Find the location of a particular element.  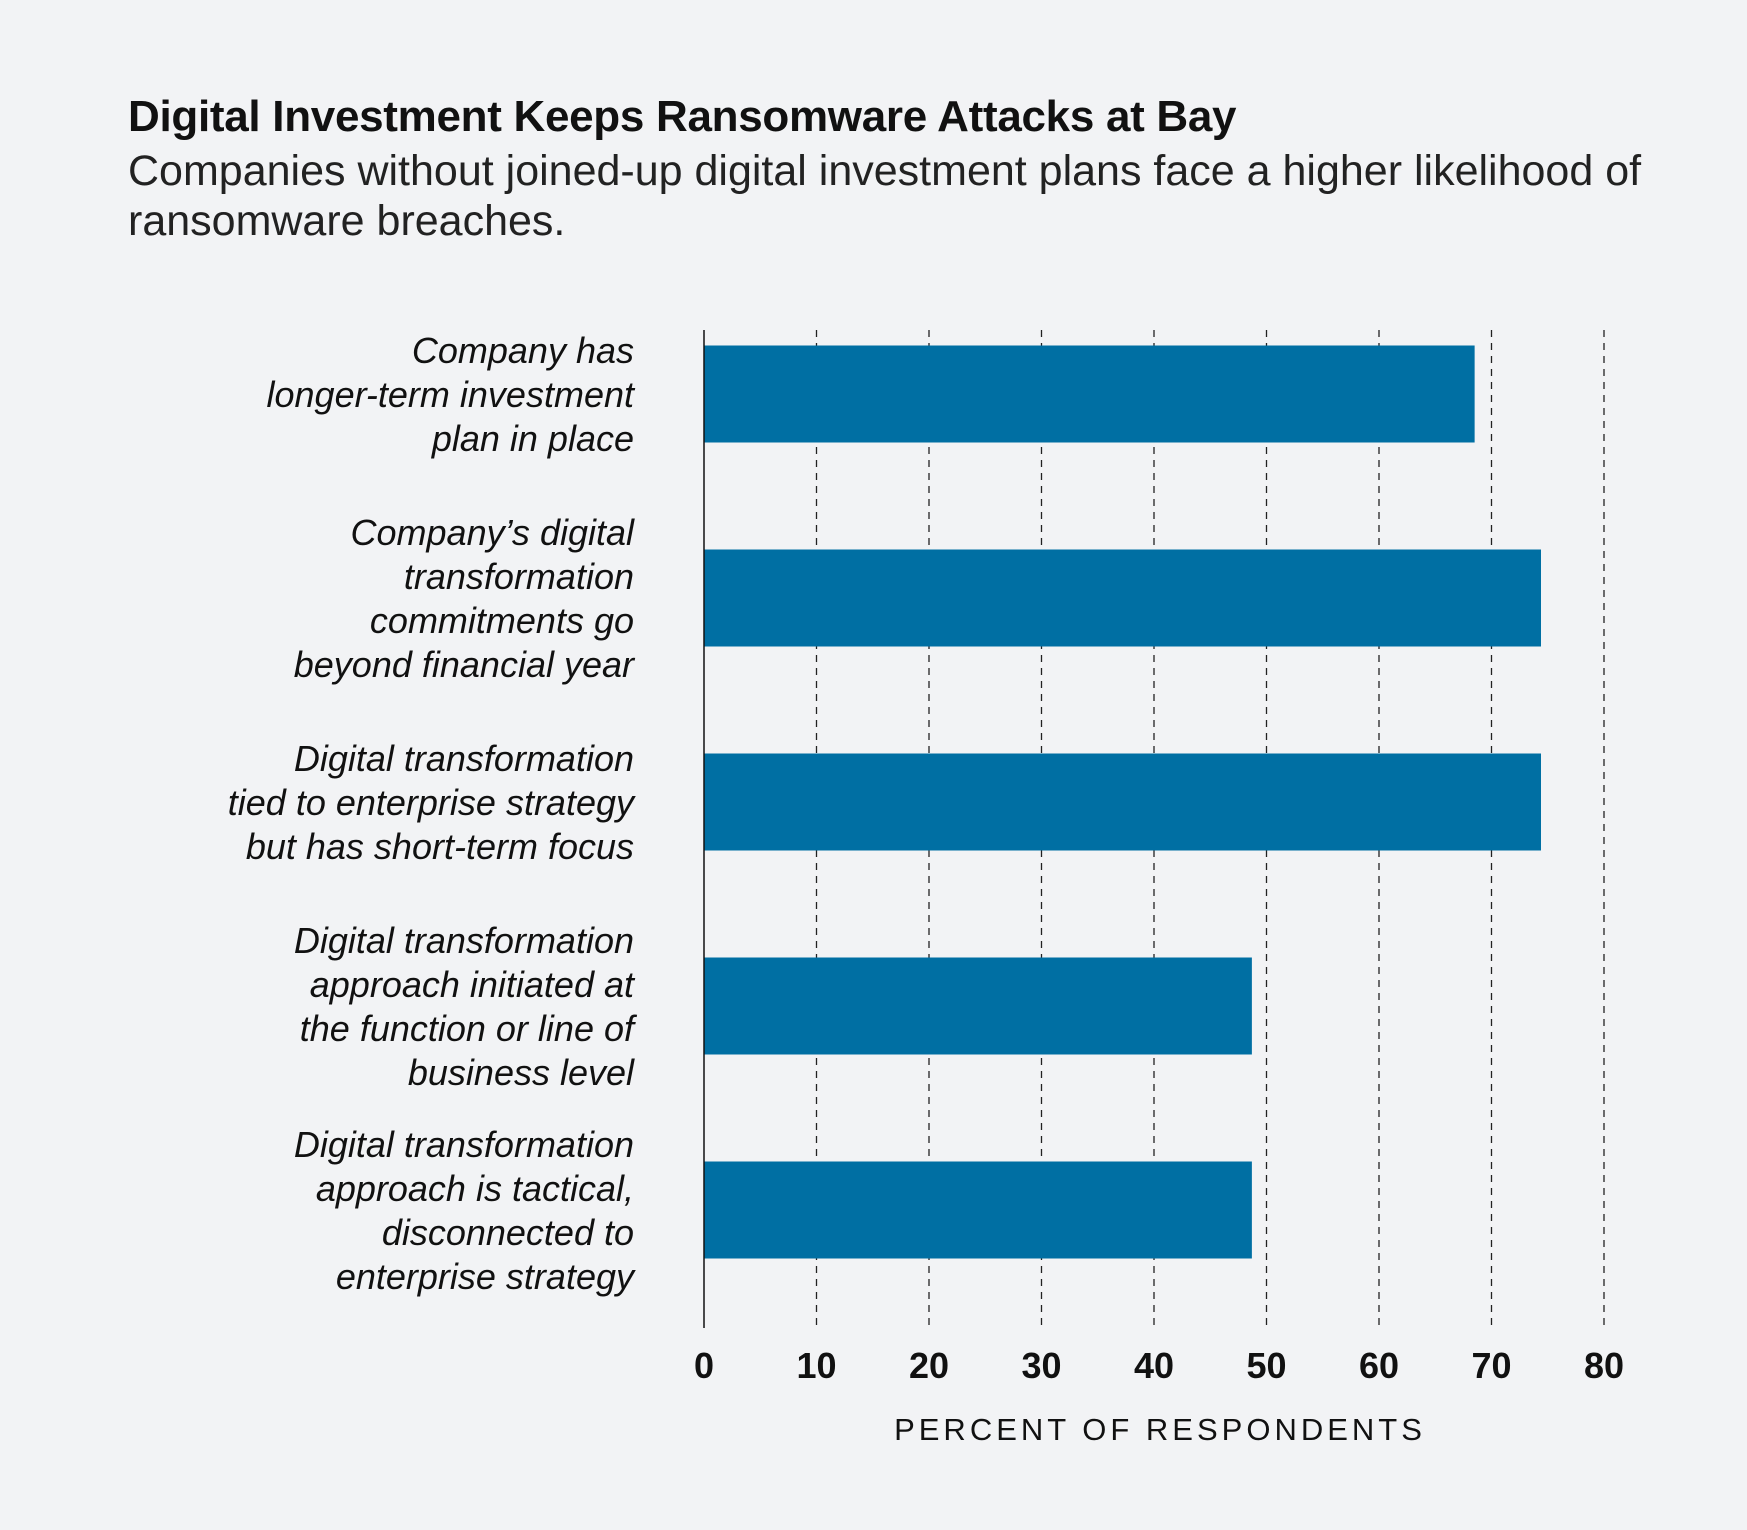

x-tick-10: 10 is located at coordinates (816, 1365).